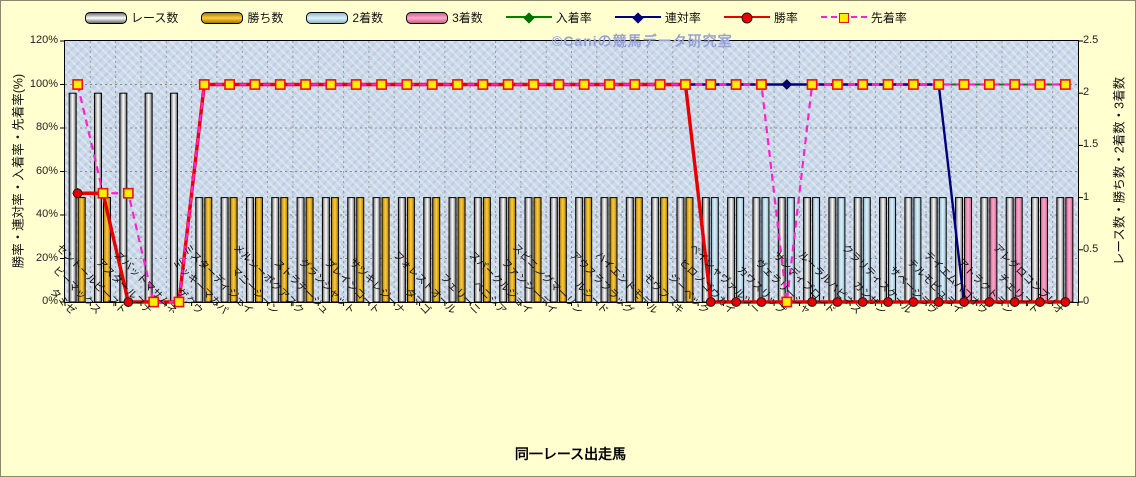  I want to click on right-axis-tick-label: 0, so click(1086, 301).